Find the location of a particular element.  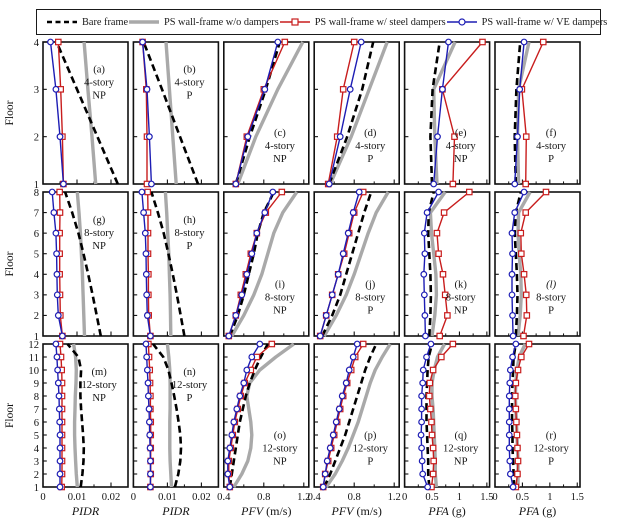

x-tick-label: 0.5 is located at coordinates (522, 497).